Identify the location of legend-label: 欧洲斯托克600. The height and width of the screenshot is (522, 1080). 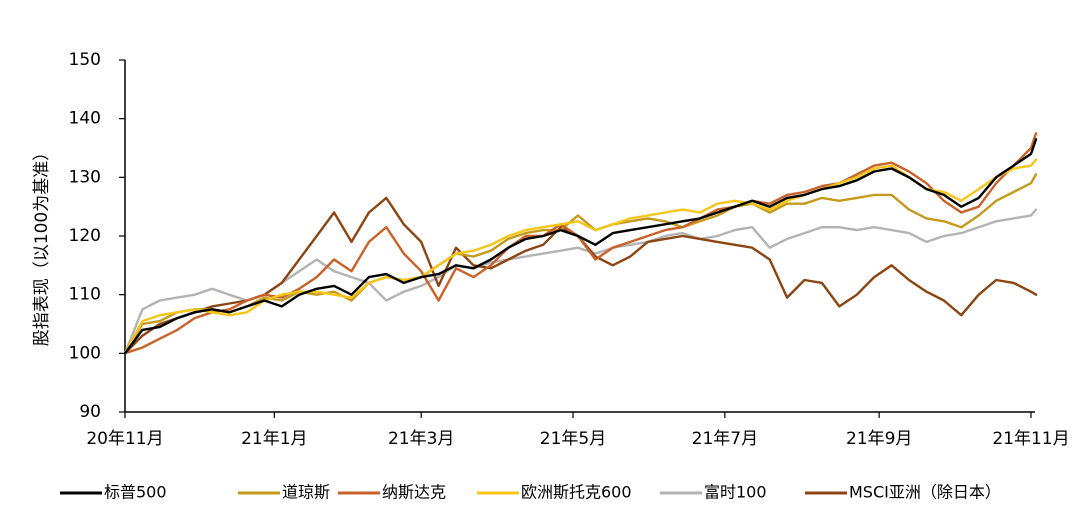
(576, 492).